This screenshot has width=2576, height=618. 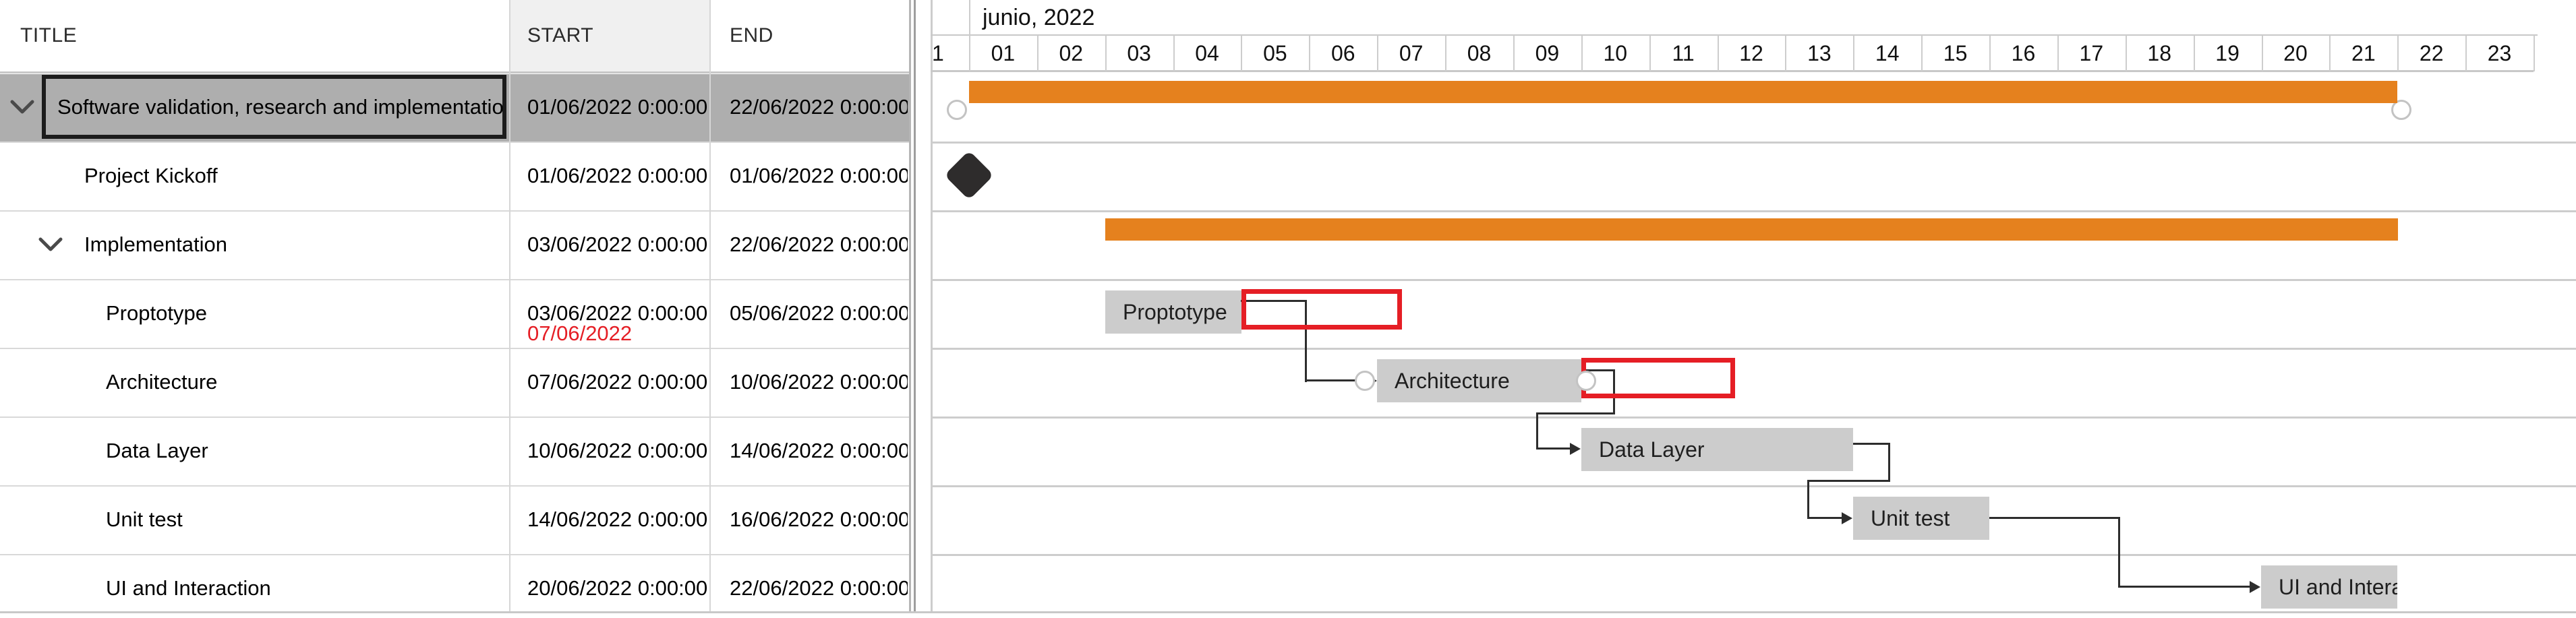 I want to click on summary-bar-implementation, so click(x=1751, y=229).